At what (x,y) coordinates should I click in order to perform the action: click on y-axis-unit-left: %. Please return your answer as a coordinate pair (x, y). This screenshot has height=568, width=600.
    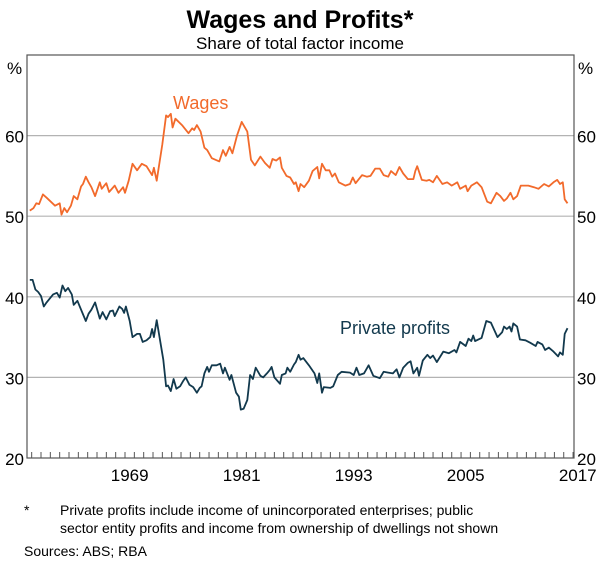
    Looking at the image, I should click on (14, 68).